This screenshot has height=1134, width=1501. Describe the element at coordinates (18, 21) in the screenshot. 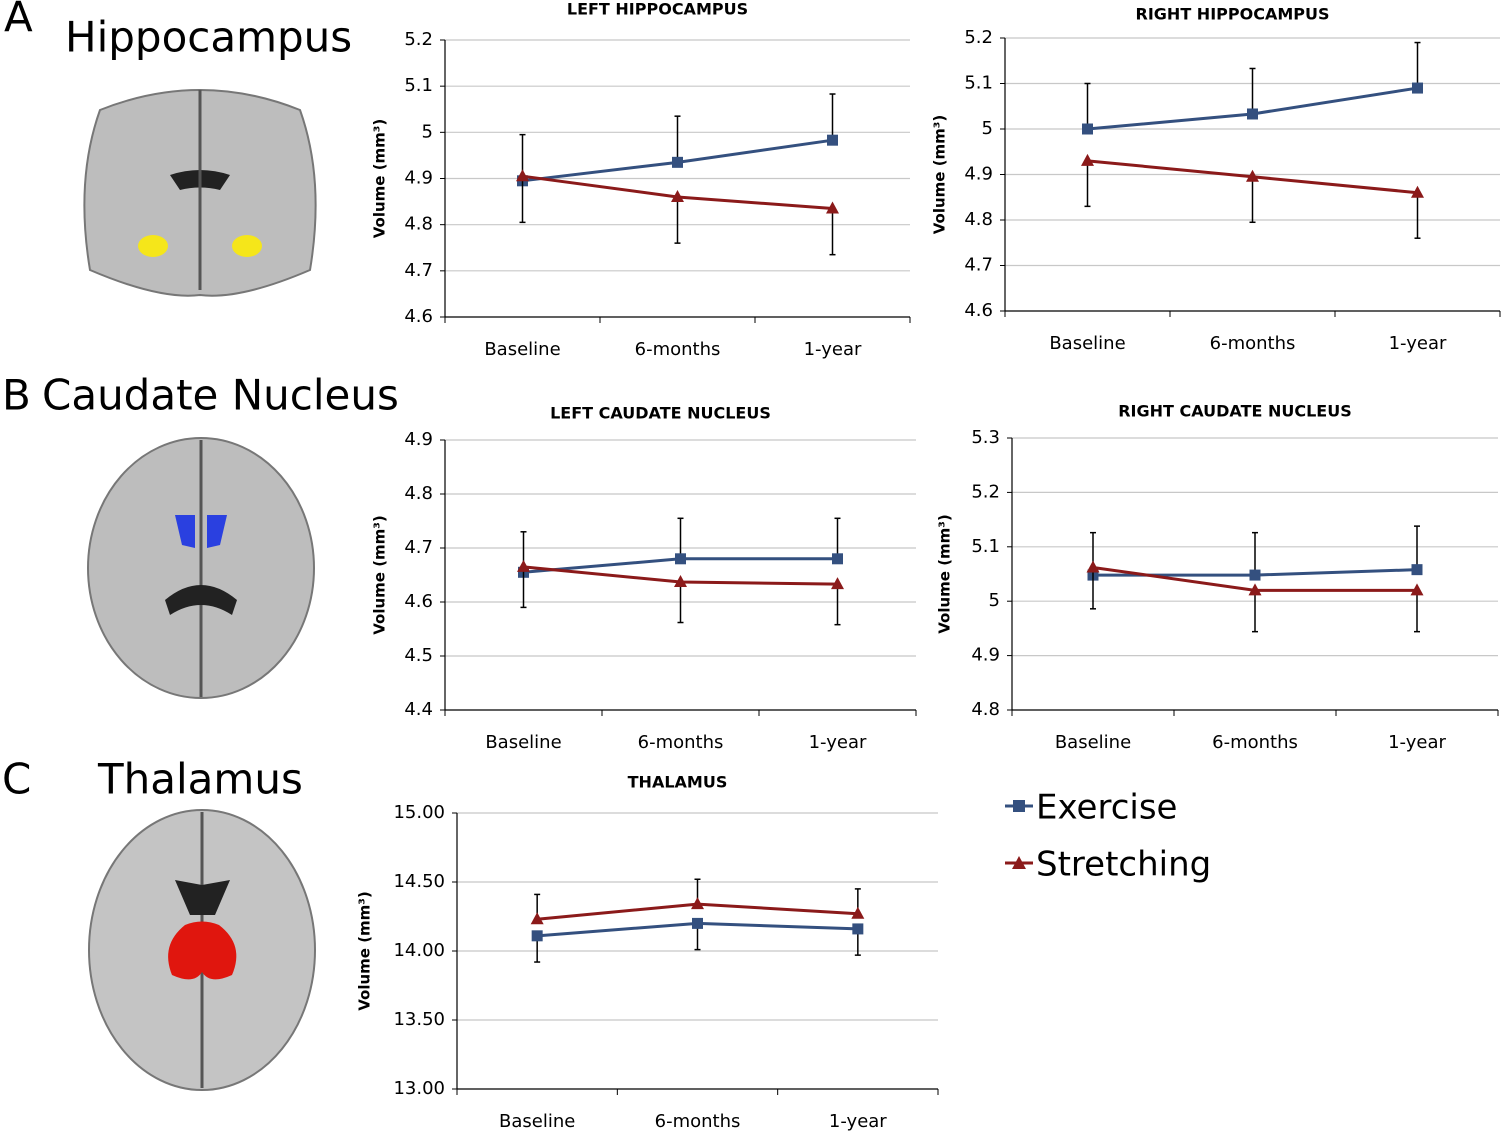

I see `panel-letter: A` at that location.